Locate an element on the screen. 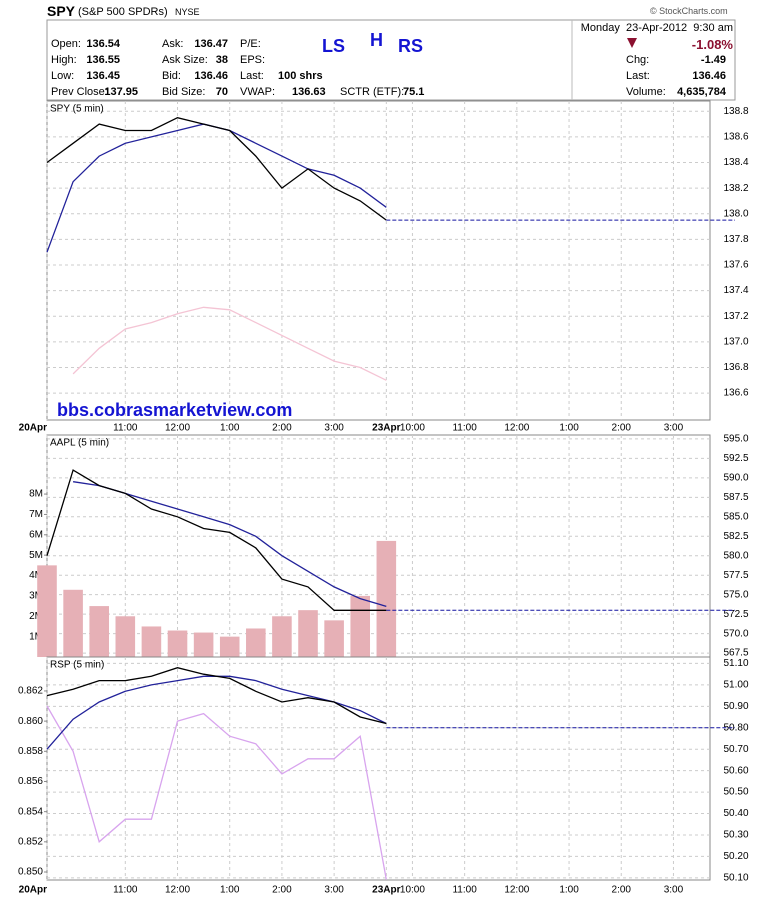  y2-tick-label: 8M is located at coordinates (36, 494).